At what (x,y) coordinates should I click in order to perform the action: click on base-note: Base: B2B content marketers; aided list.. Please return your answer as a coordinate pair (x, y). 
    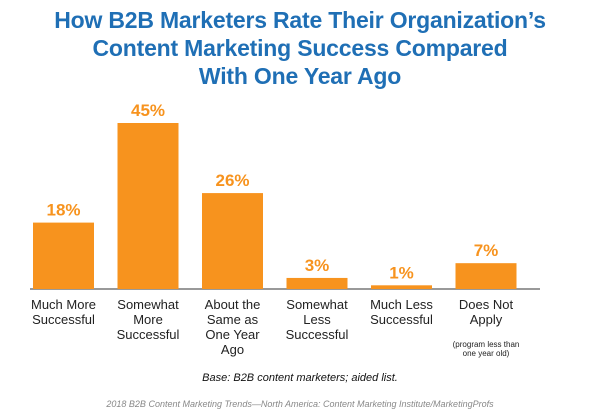
    Looking at the image, I should click on (300, 378).